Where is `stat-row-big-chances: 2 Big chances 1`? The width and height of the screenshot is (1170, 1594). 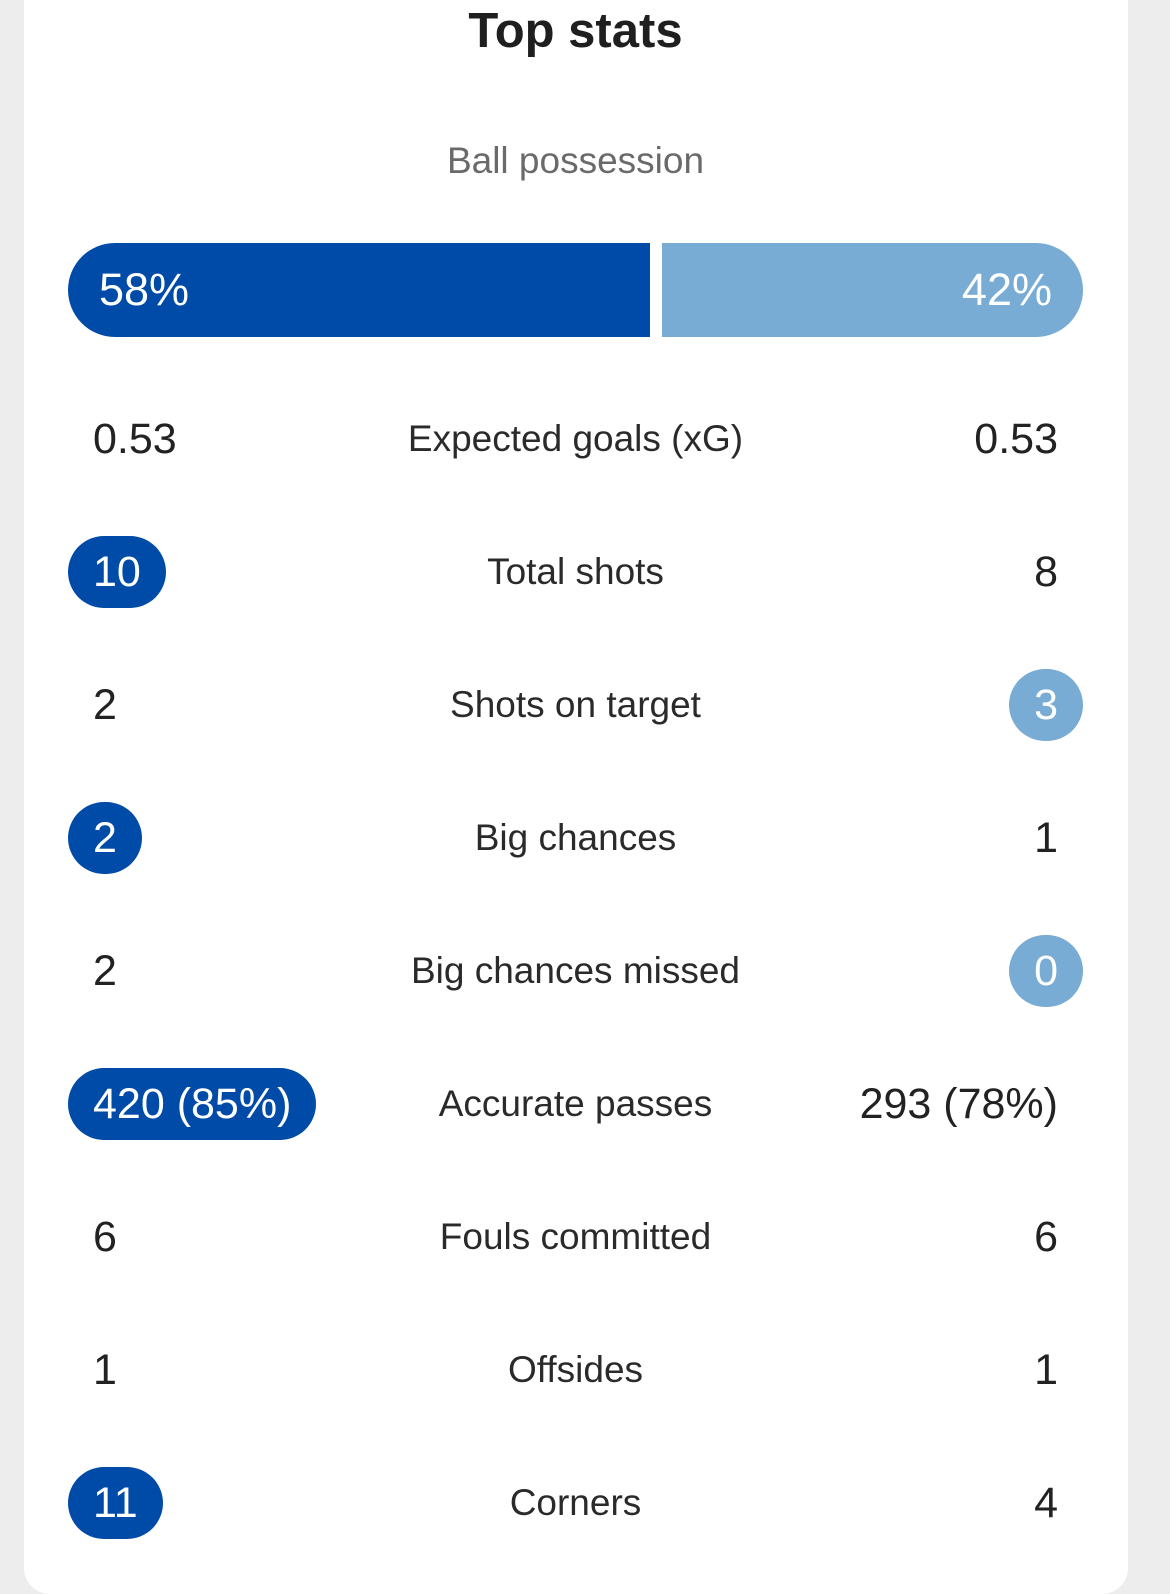 stat-row-big-chances: 2 Big chances 1 is located at coordinates (575, 838).